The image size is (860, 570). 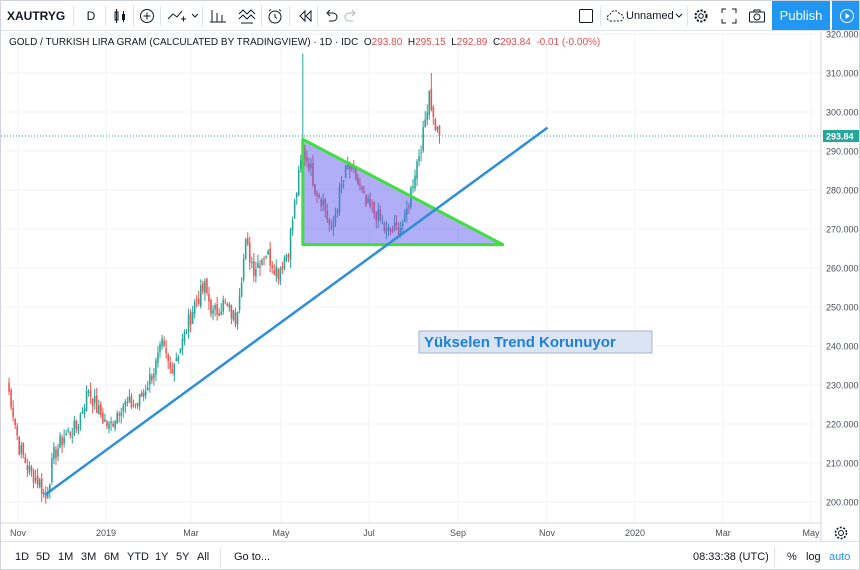 What do you see at coordinates (331, 16) in the screenshot?
I see `undo-icon` at bounding box center [331, 16].